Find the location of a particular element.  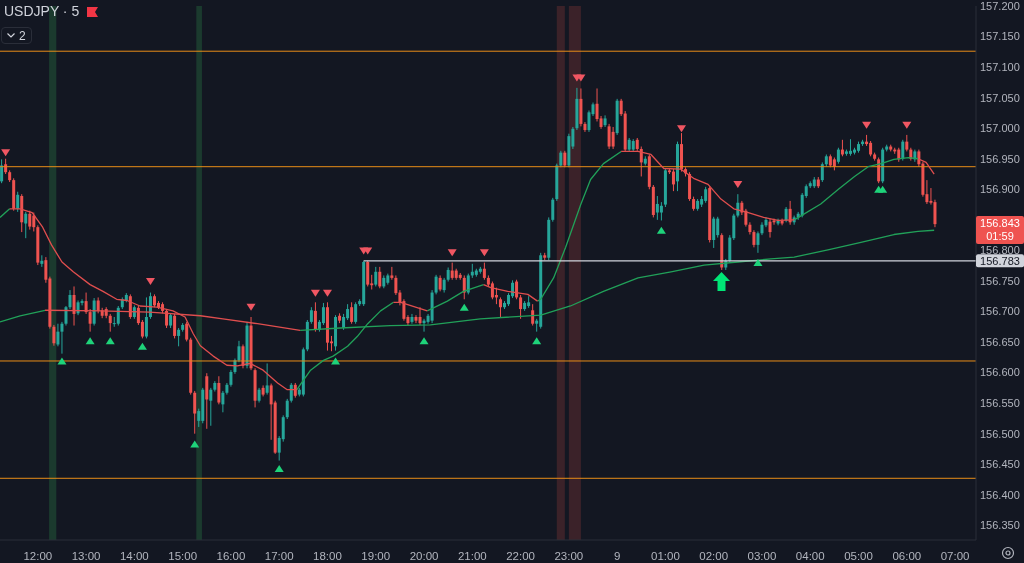

x-tick-label: 9 is located at coordinates (617, 556).